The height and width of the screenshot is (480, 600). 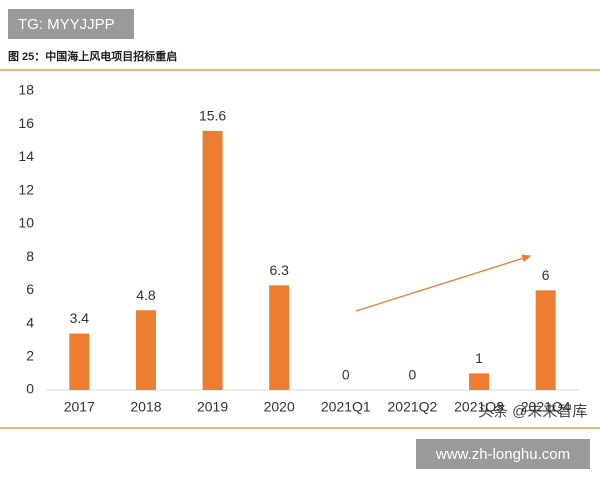 What do you see at coordinates (30, 322) in the screenshot?
I see `y-tick-label: 4` at bounding box center [30, 322].